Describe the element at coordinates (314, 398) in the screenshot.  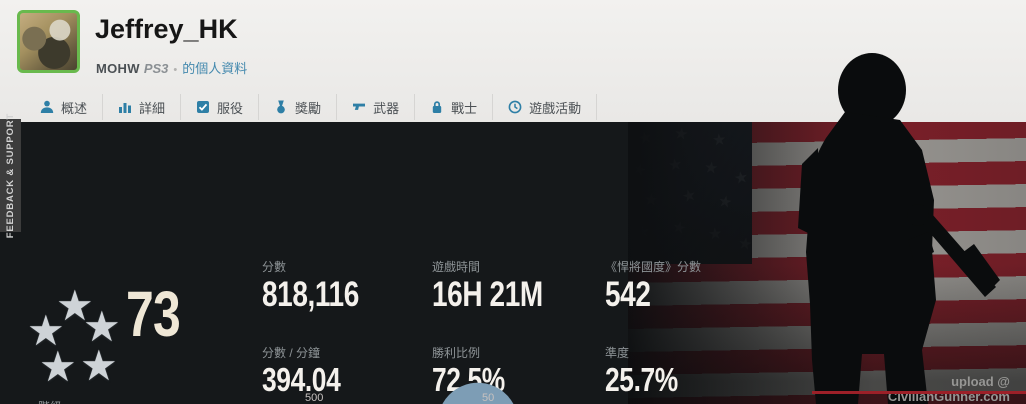
I see `spm-gauge-mid-tick: 500` at that location.